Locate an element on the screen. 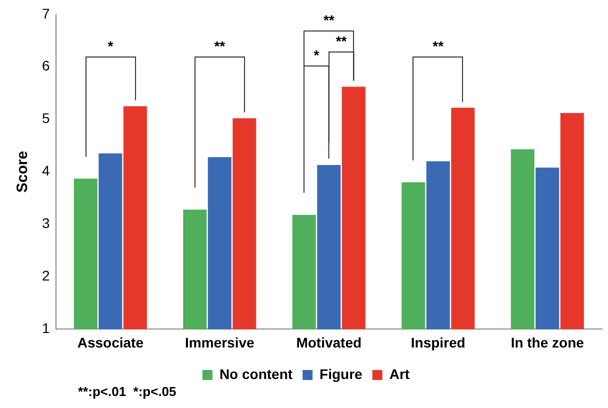 The image size is (608, 408). x-tick-label: Immersive is located at coordinates (219, 342).